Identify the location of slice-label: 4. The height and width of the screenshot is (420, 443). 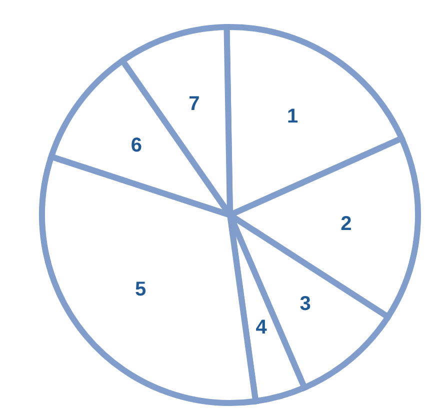
(262, 327).